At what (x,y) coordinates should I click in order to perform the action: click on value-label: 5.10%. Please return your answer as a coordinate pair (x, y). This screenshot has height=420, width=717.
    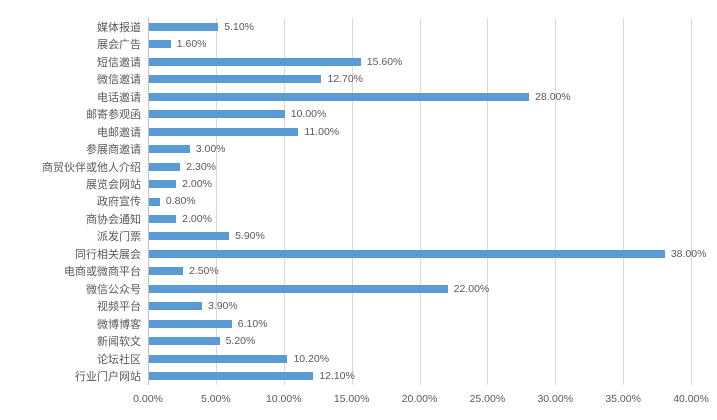
    Looking at the image, I should click on (239, 26).